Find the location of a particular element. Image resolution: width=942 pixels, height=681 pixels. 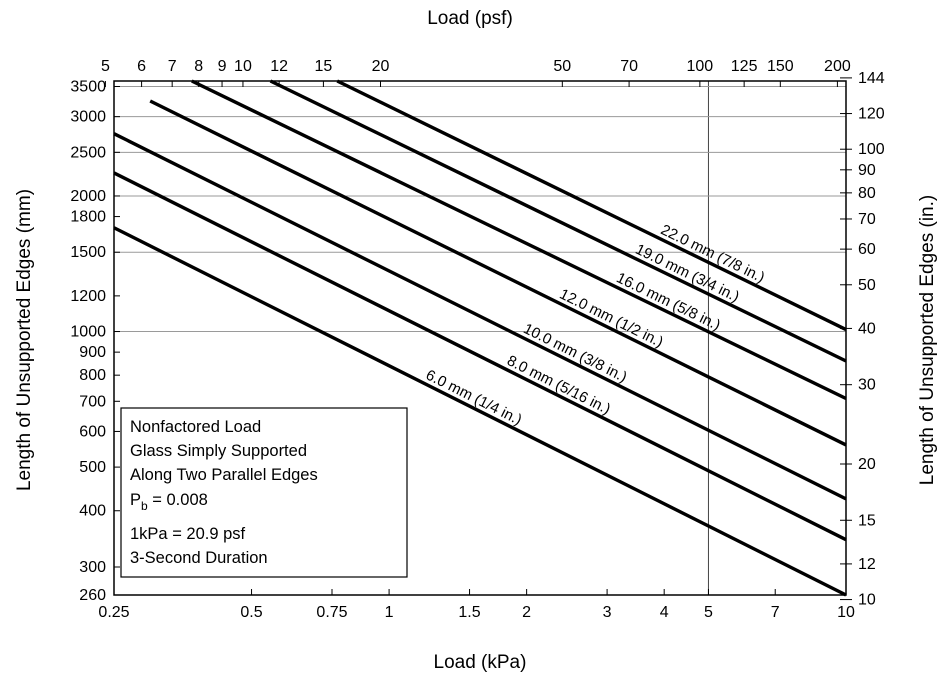

left-axis-title: Length of Unsupported Edges (mm) is located at coordinates (24, 340).